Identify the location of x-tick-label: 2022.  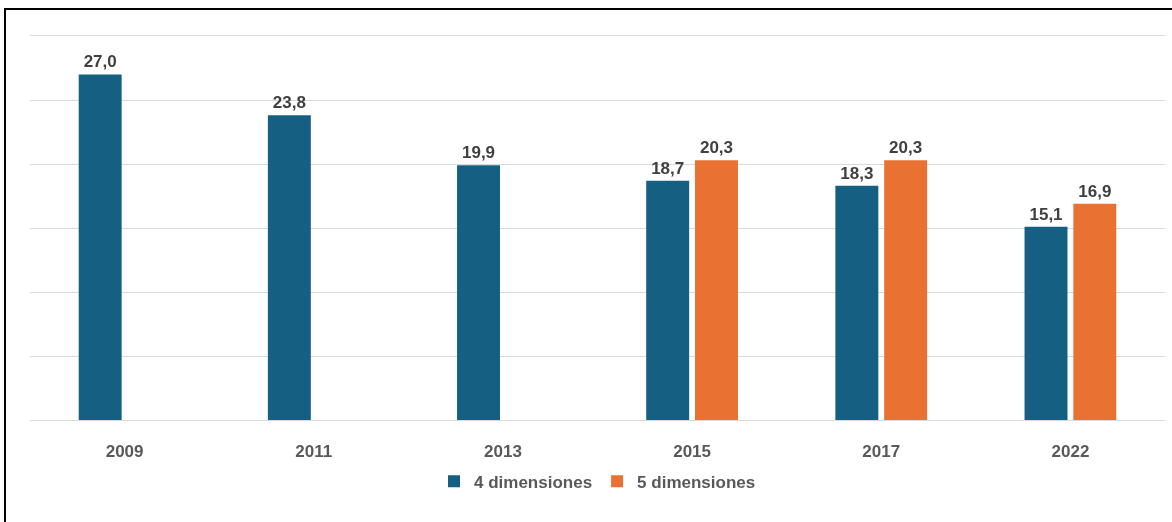
(1070, 452).